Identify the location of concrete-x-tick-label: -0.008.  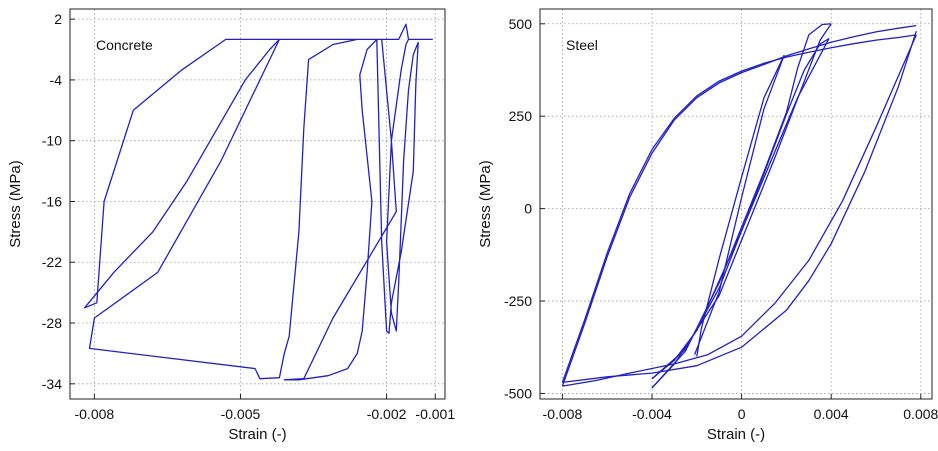
(94, 414).